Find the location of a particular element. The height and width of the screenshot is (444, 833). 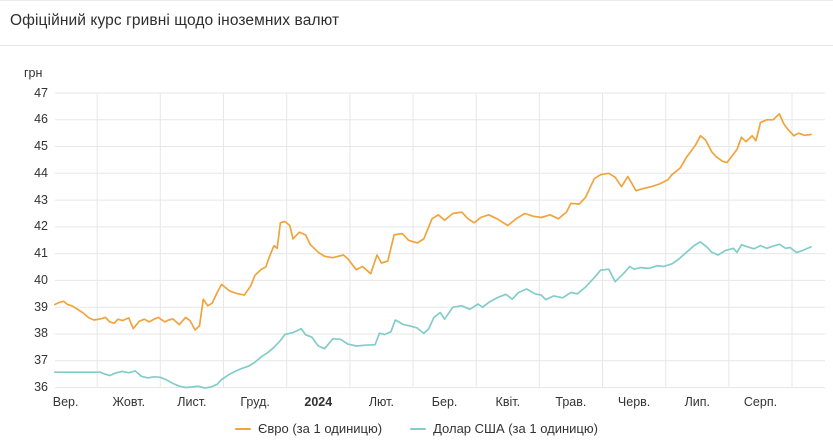

legend-item-usd: Долар США (за 1 одиницю) is located at coordinates (504, 428).